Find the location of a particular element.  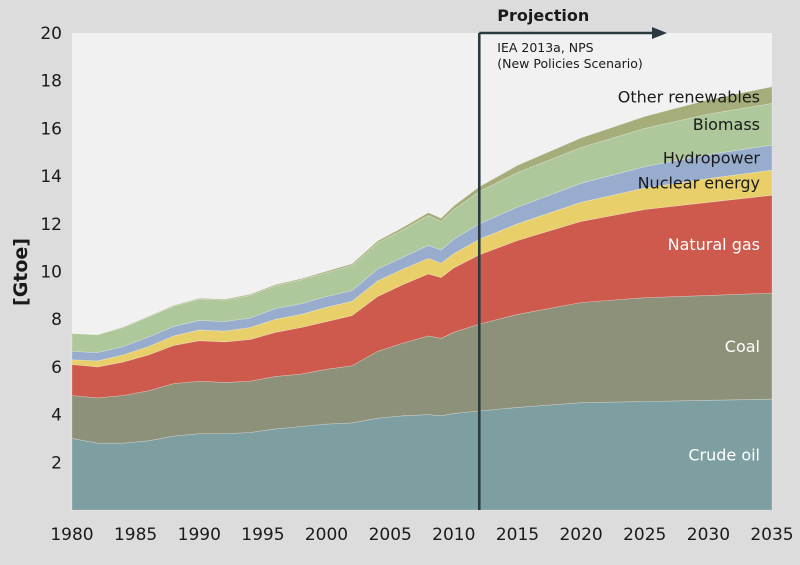

x-tick-label: 2035 is located at coordinates (771, 535).